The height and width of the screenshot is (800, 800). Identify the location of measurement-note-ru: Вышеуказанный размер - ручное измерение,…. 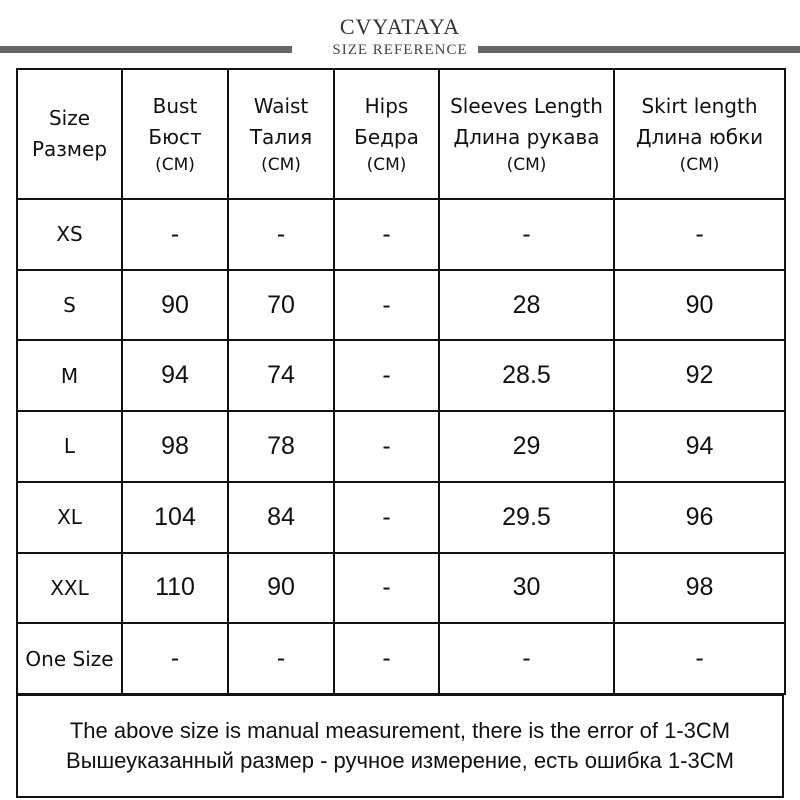
(400, 760).